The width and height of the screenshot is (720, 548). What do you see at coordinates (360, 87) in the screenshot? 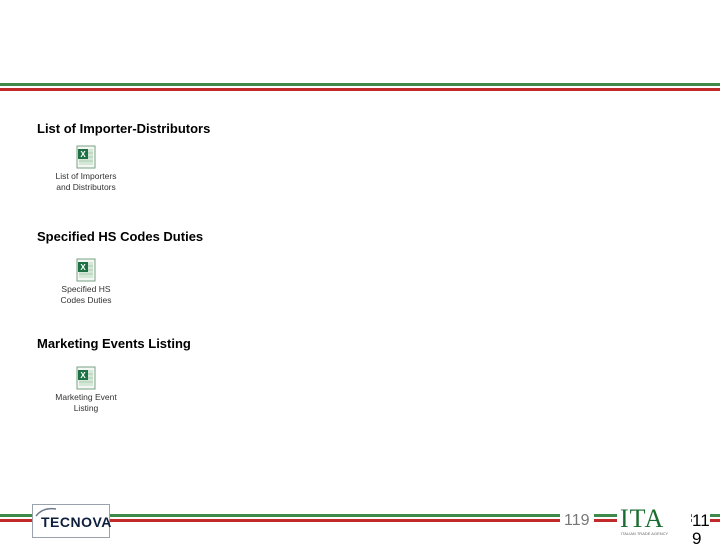
I see `top-white-stripe` at bounding box center [360, 87].